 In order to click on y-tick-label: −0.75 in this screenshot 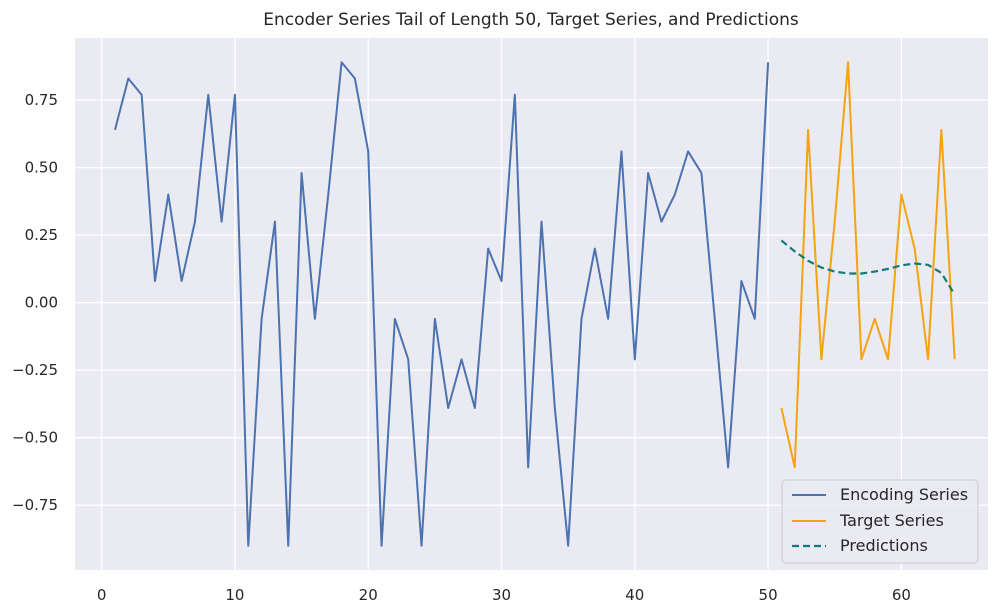, I will do `click(35, 505)`.